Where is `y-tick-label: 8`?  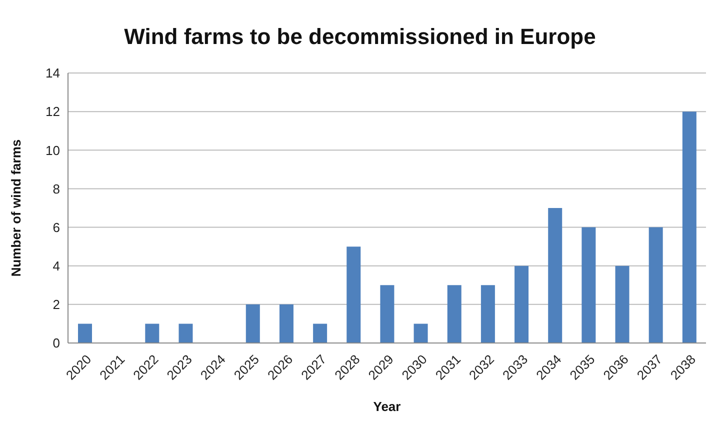
y-tick-label: 8 is located at coordinates (56, 188).